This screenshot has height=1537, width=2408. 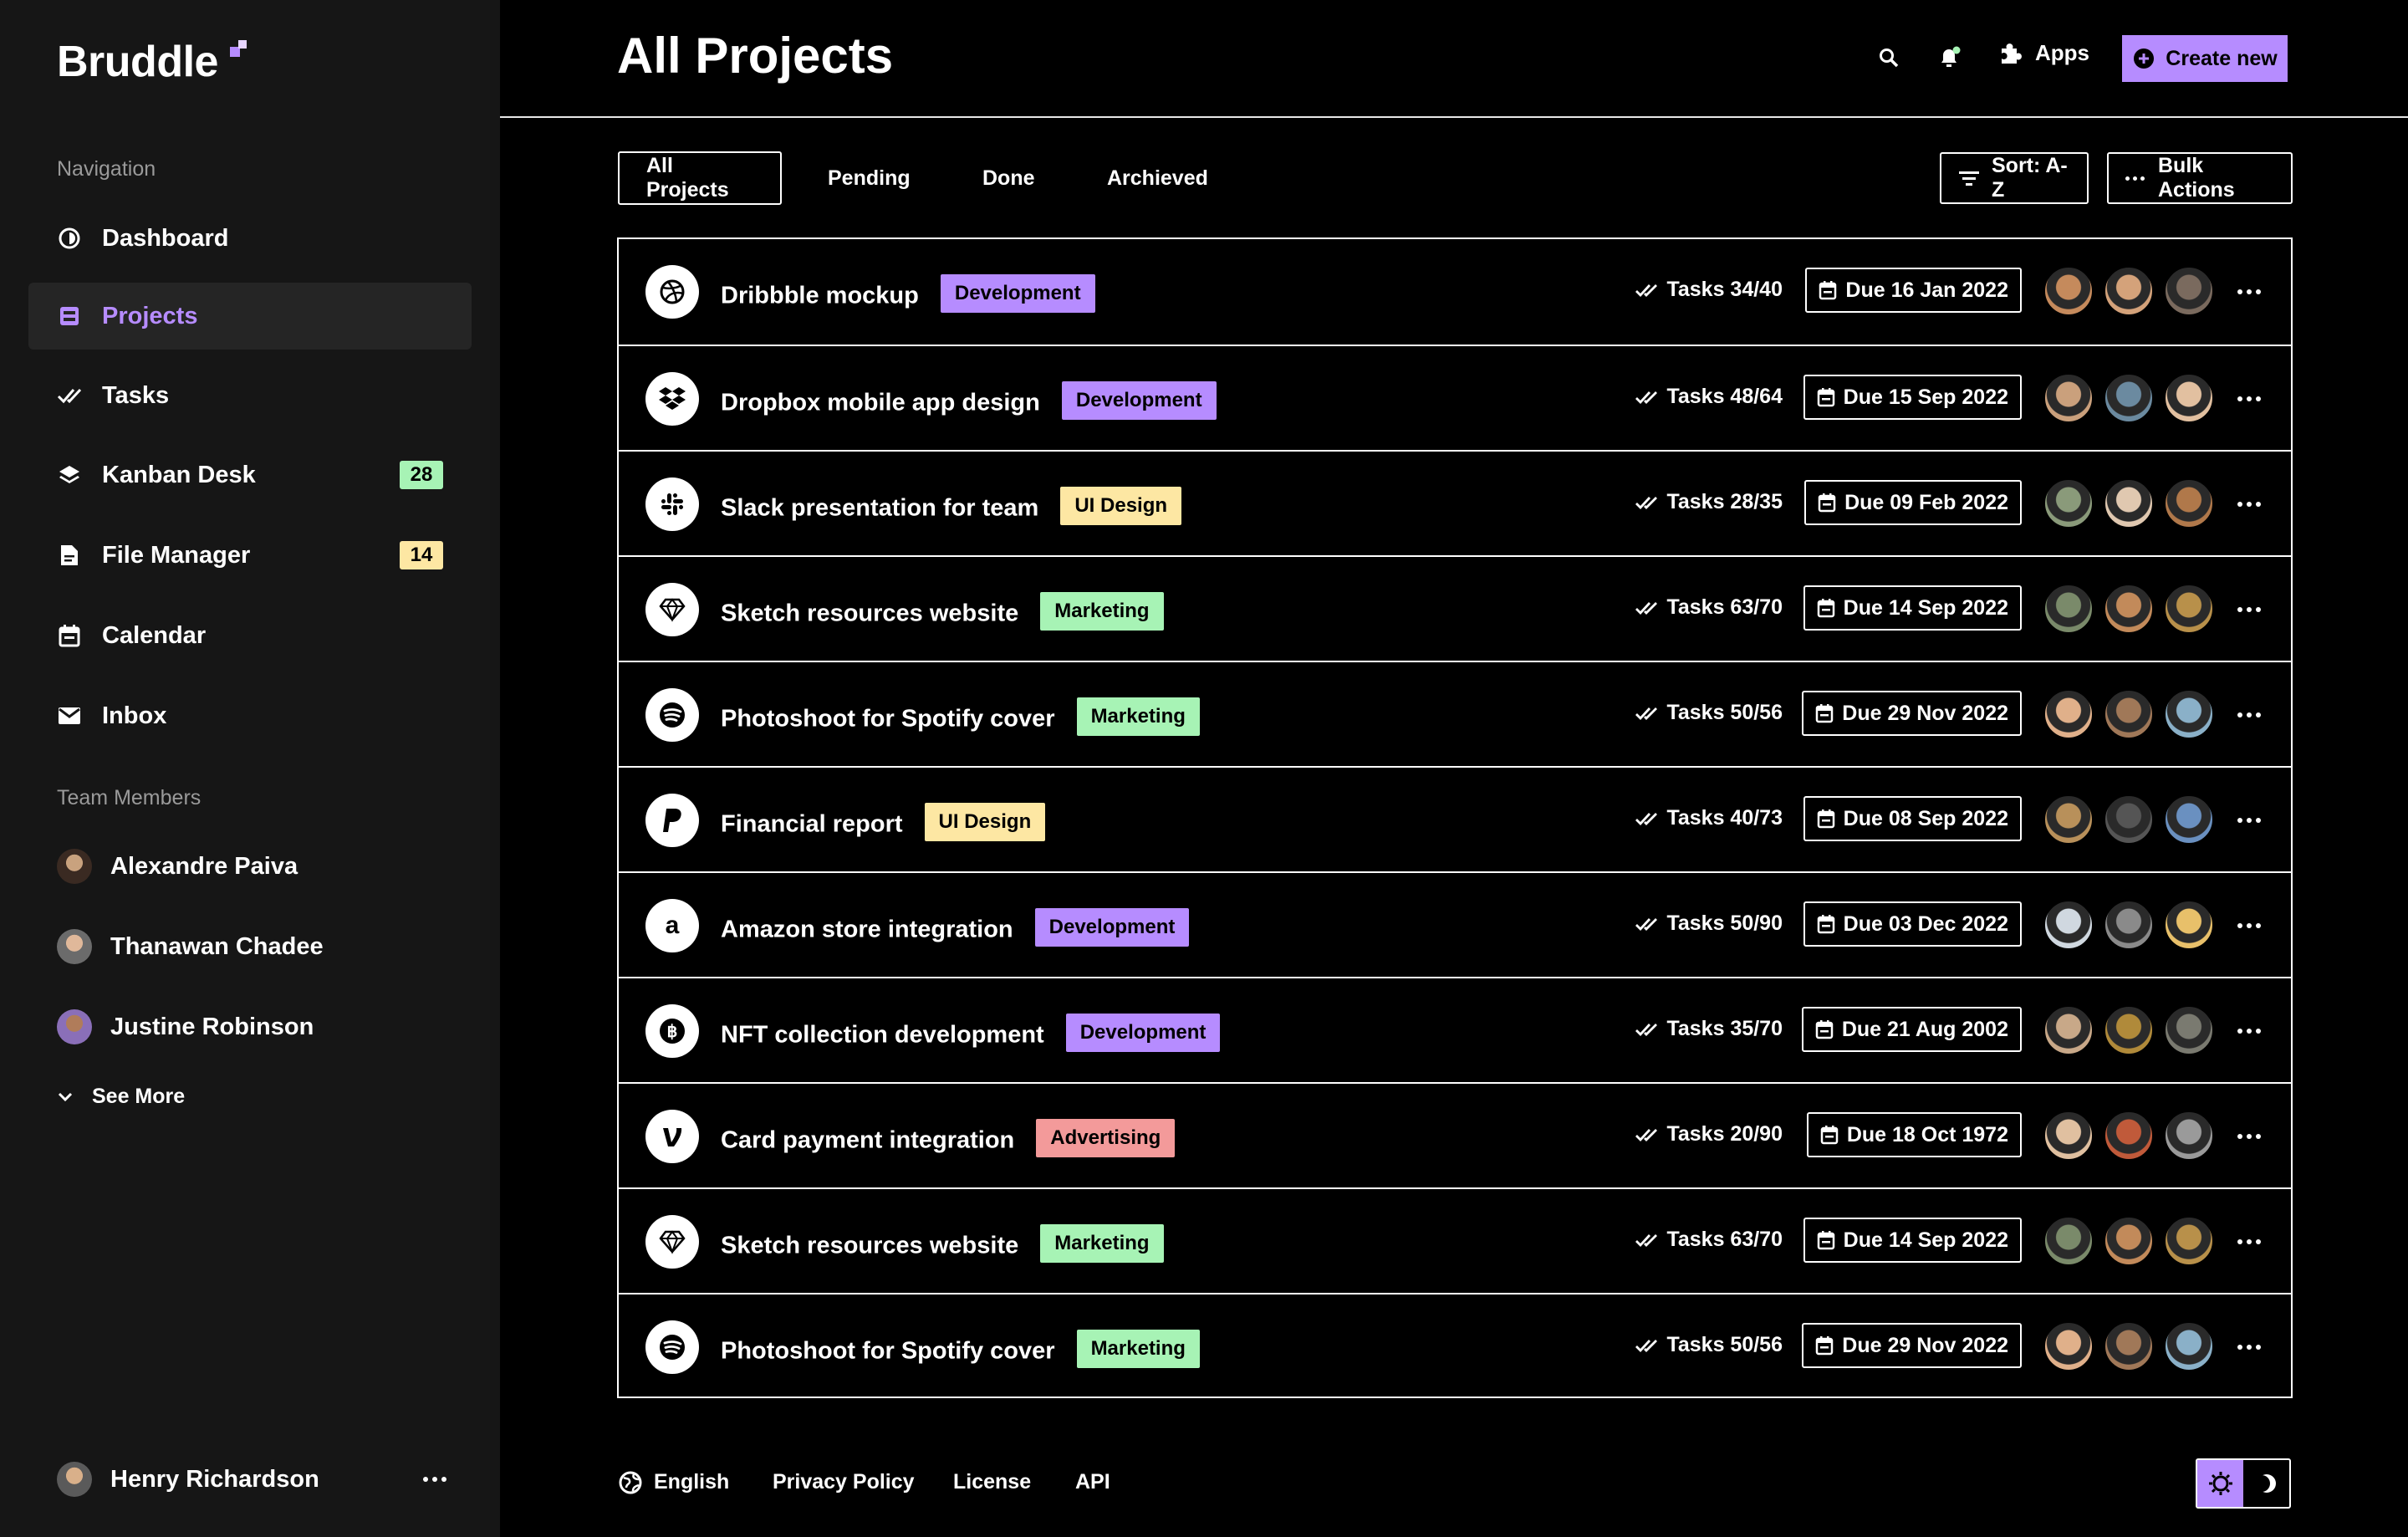 I want to click on team-member-justine-robinson: Justine Robinson, so click(x=185, y=1027).